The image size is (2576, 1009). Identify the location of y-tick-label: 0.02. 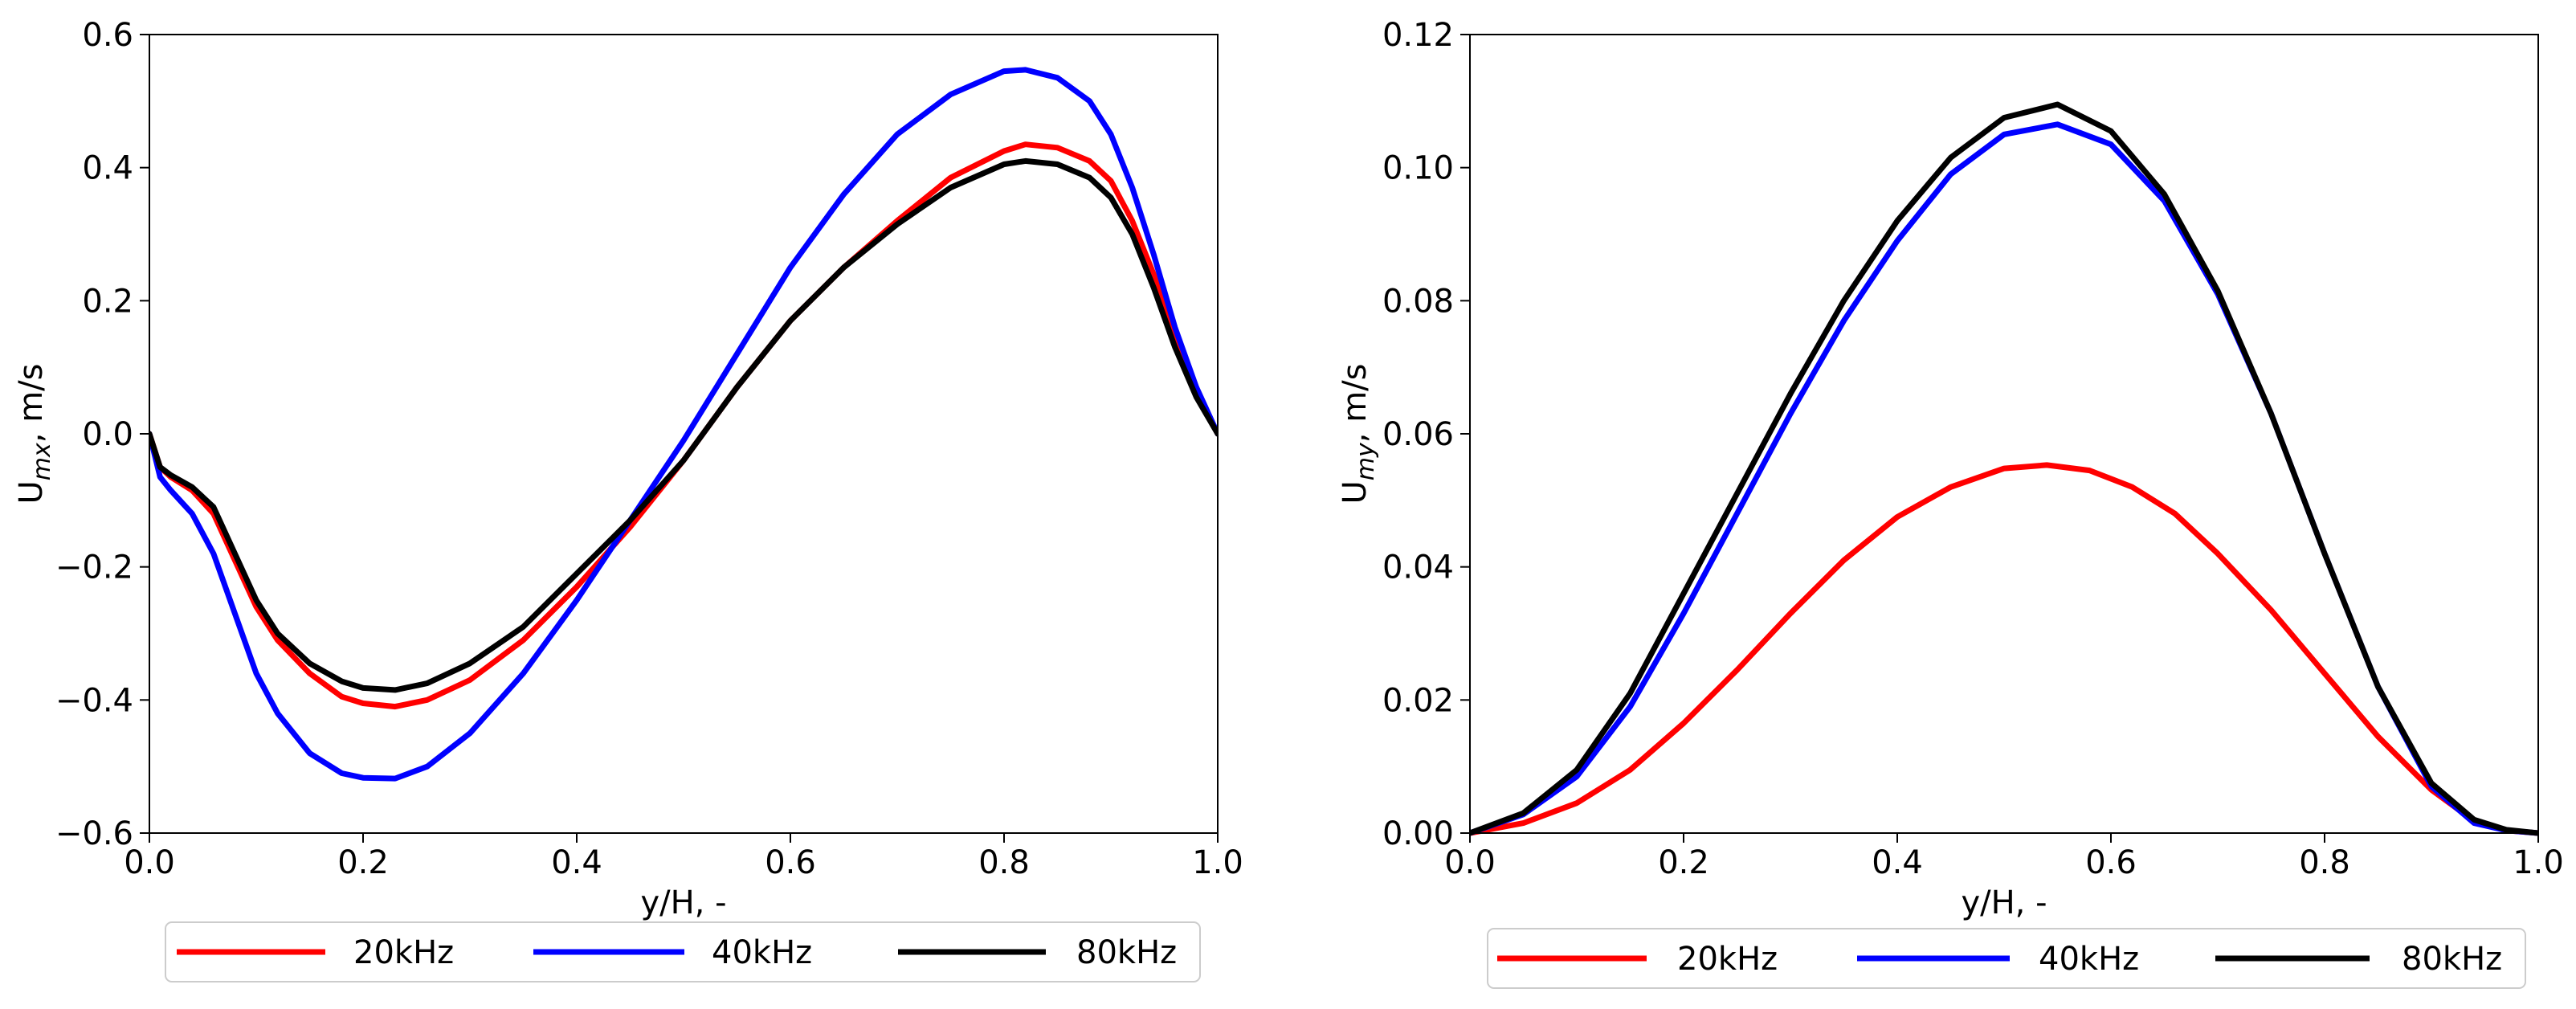
(1418, 700).